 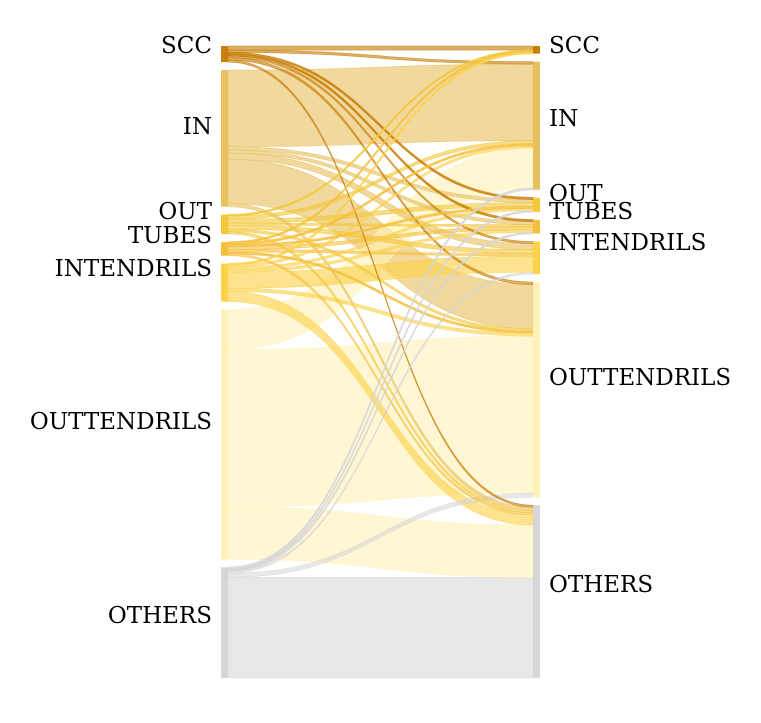 What do you see at coordinates (224, 434) in the screenshot?
I see `left-node-outtendrils` at bounding box center [224, 434].